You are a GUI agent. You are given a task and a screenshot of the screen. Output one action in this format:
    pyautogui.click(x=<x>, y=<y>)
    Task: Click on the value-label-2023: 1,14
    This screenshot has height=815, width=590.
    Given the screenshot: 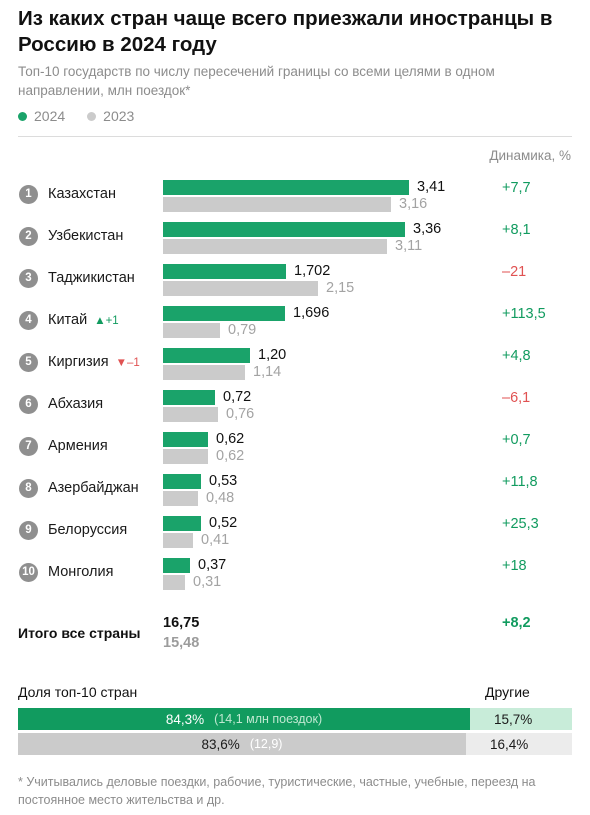 What is the action you would take?
    pyautogui.click(x=267, y=372)
    